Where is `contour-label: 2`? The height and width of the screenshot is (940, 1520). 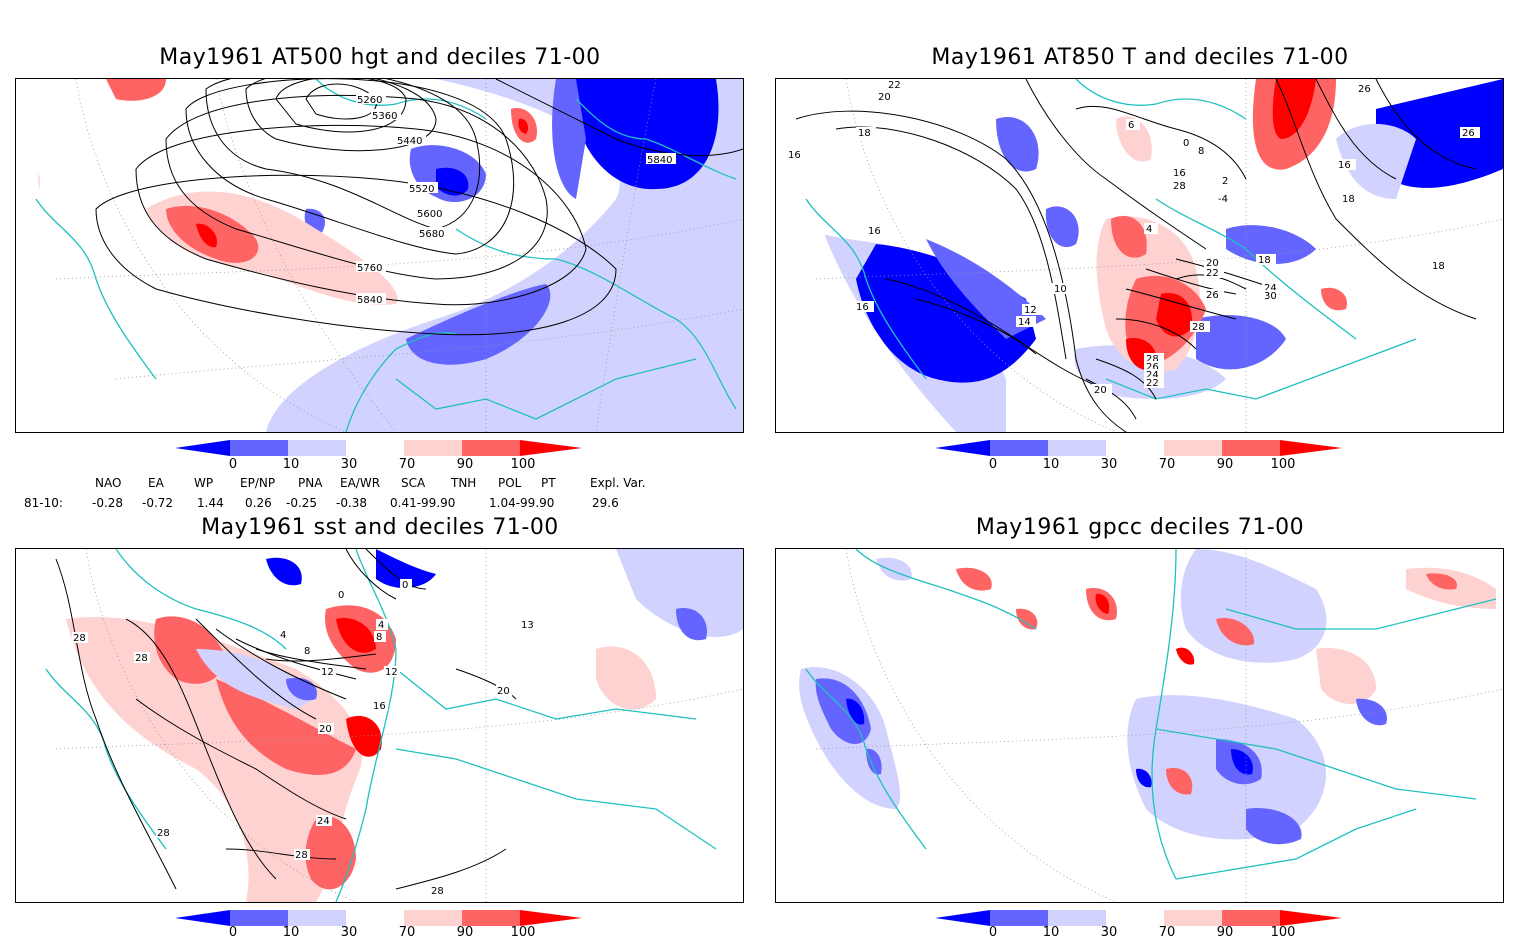 contour-label: 2 is located at coordinates (1225, 181).